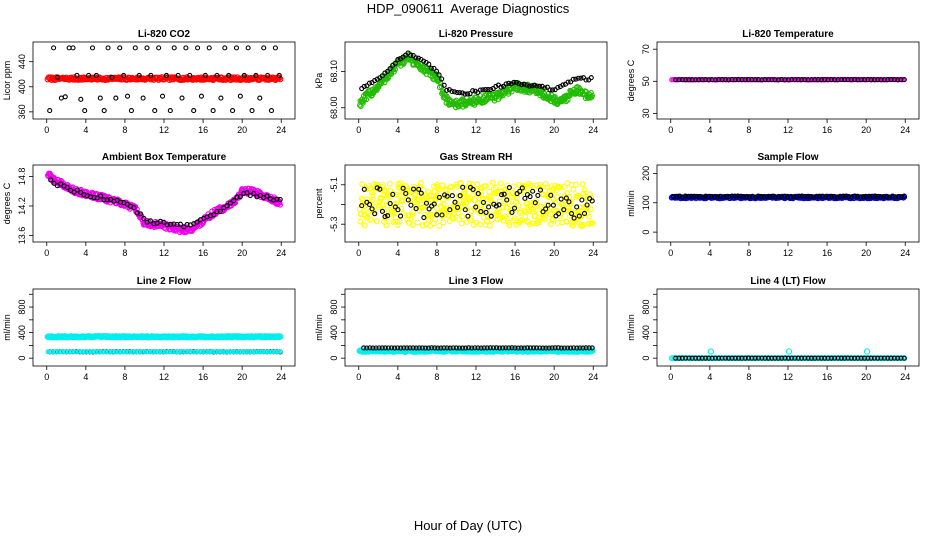 Image resolution: width=936 pixels, height=540 pixels. I want to click on y-tick-label: 70, so click(646, 49).